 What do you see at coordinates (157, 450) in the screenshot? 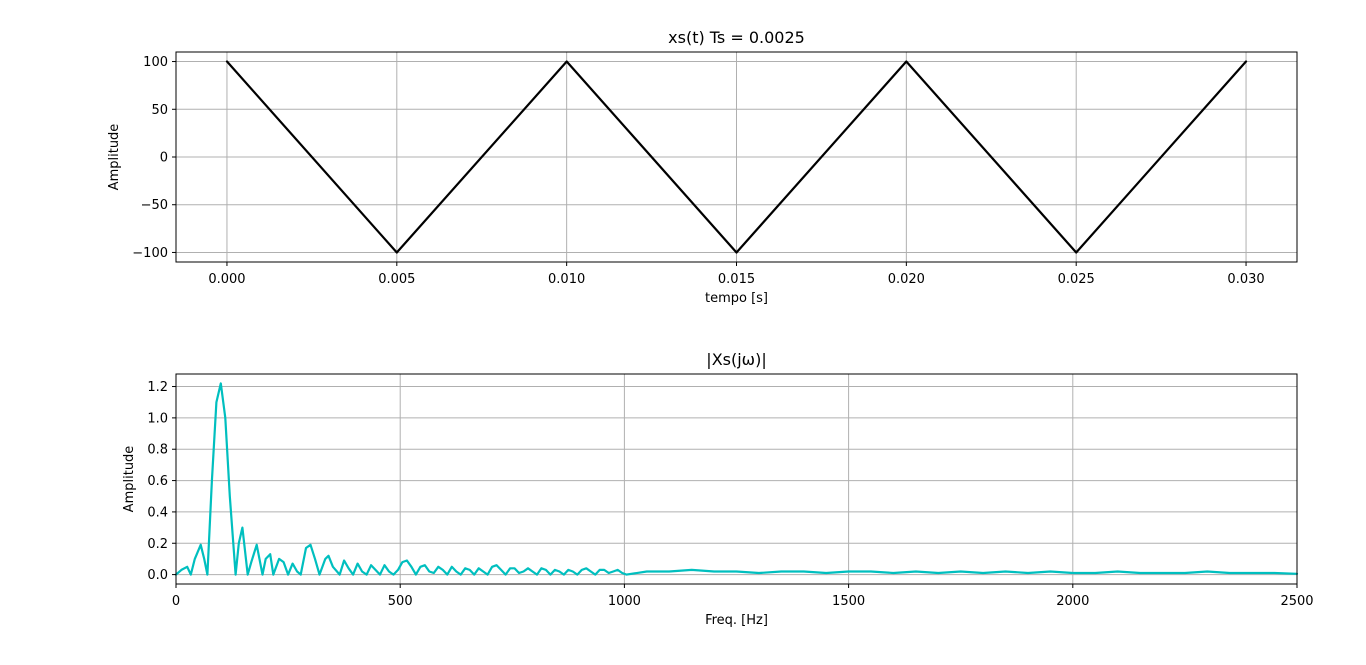
I see `y-tick-label: 0.8` at bounding box center [157, 450].